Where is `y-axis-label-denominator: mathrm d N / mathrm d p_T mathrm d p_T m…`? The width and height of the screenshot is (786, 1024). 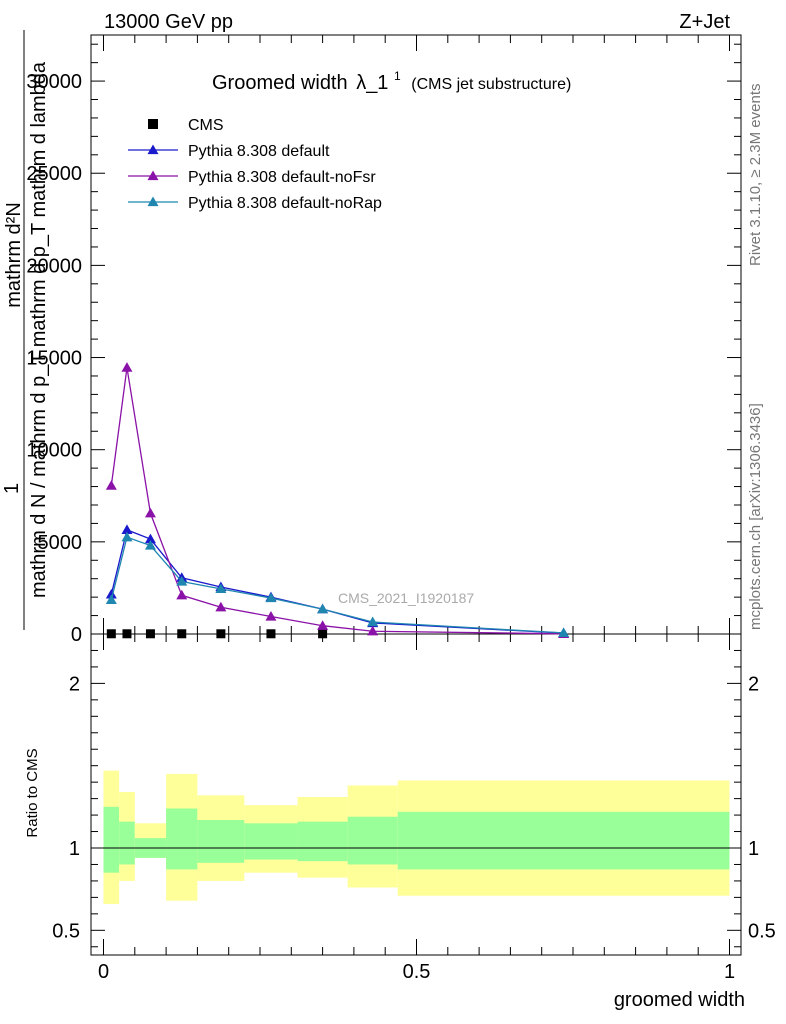 y-axis-label-denominator: mathrm d N / mathrm d p_T mathrm d p_T m… is located at coordinates (39, 329).